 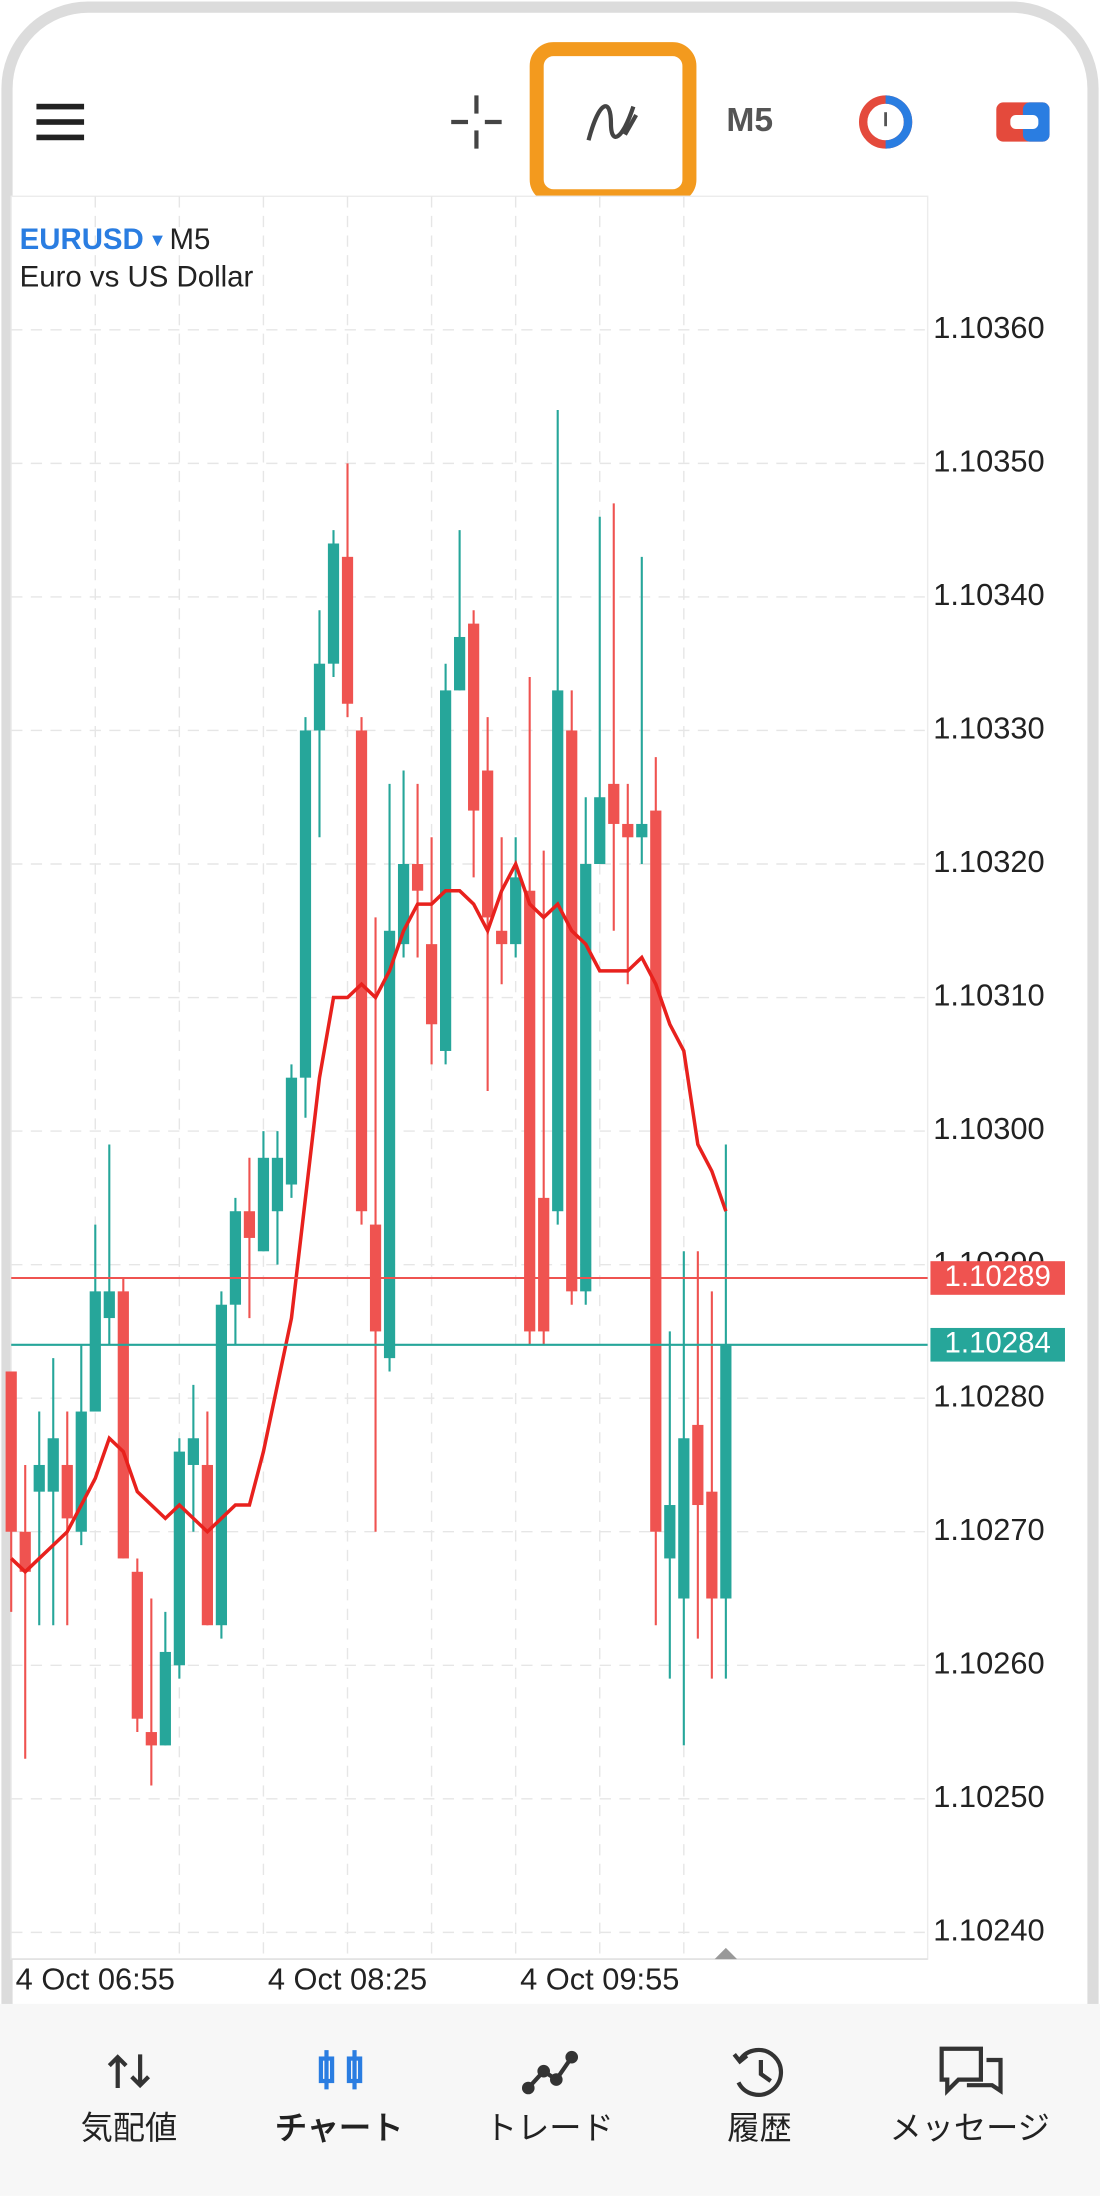 I want to click on y-tick-label: 1.10310, so click(x=988, y=995).